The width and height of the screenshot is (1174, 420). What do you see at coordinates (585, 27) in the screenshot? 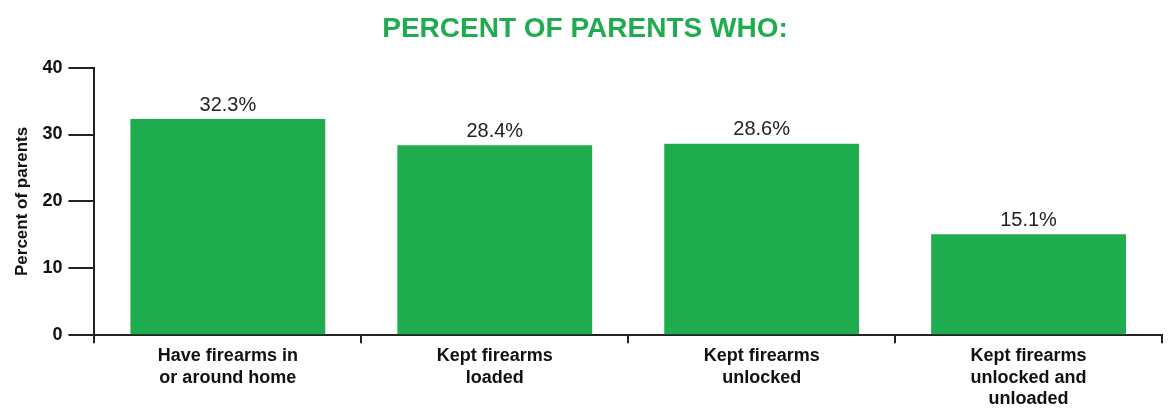
I see `chart-title: PERCENT OF PARENTS WHO:` at bounding box center [585, 27].